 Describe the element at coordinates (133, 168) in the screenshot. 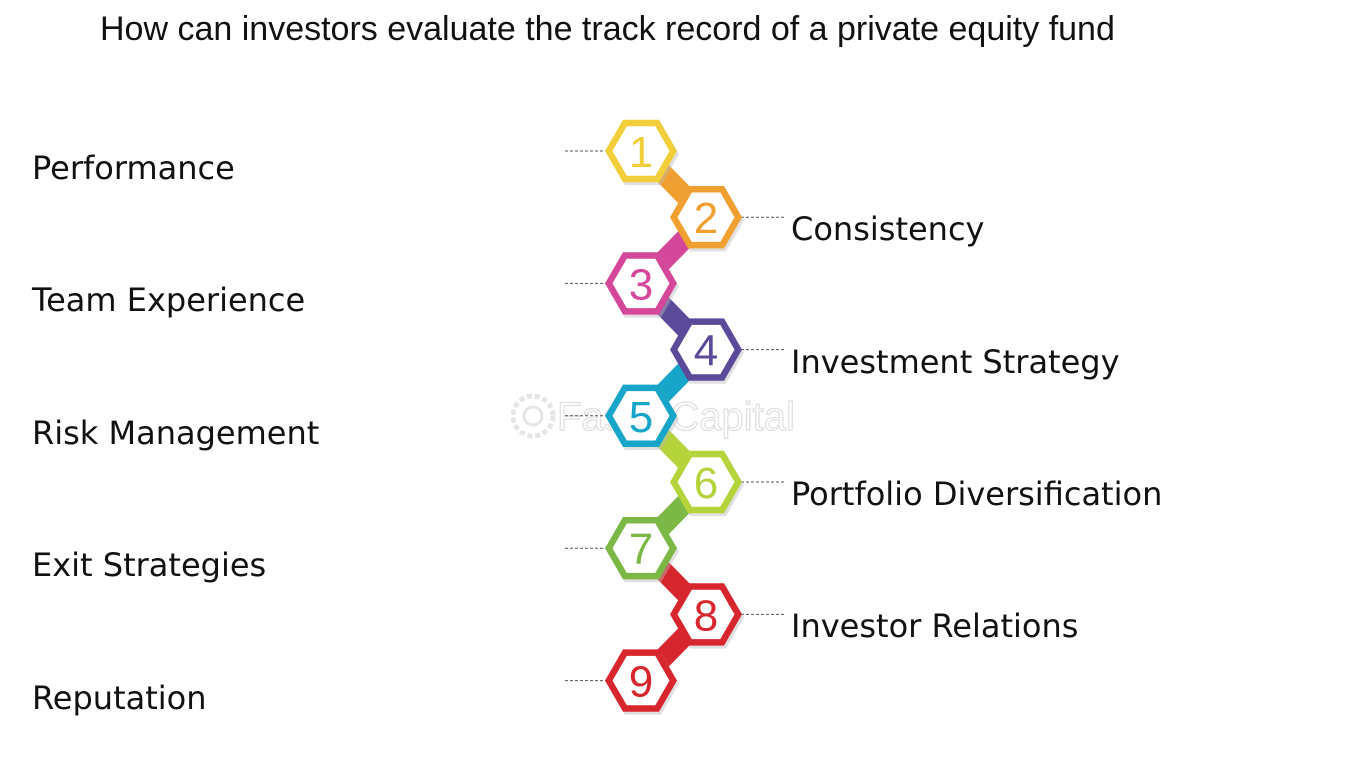

I see `step-label-1: Performance` at that location.